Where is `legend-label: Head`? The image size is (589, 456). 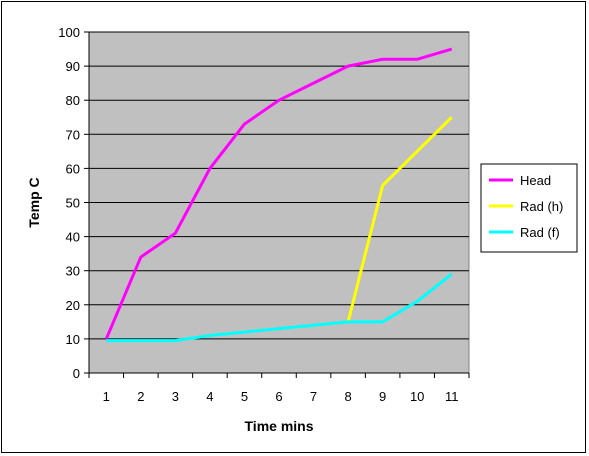
legend-label: Head is located at coordinates (535, 180).